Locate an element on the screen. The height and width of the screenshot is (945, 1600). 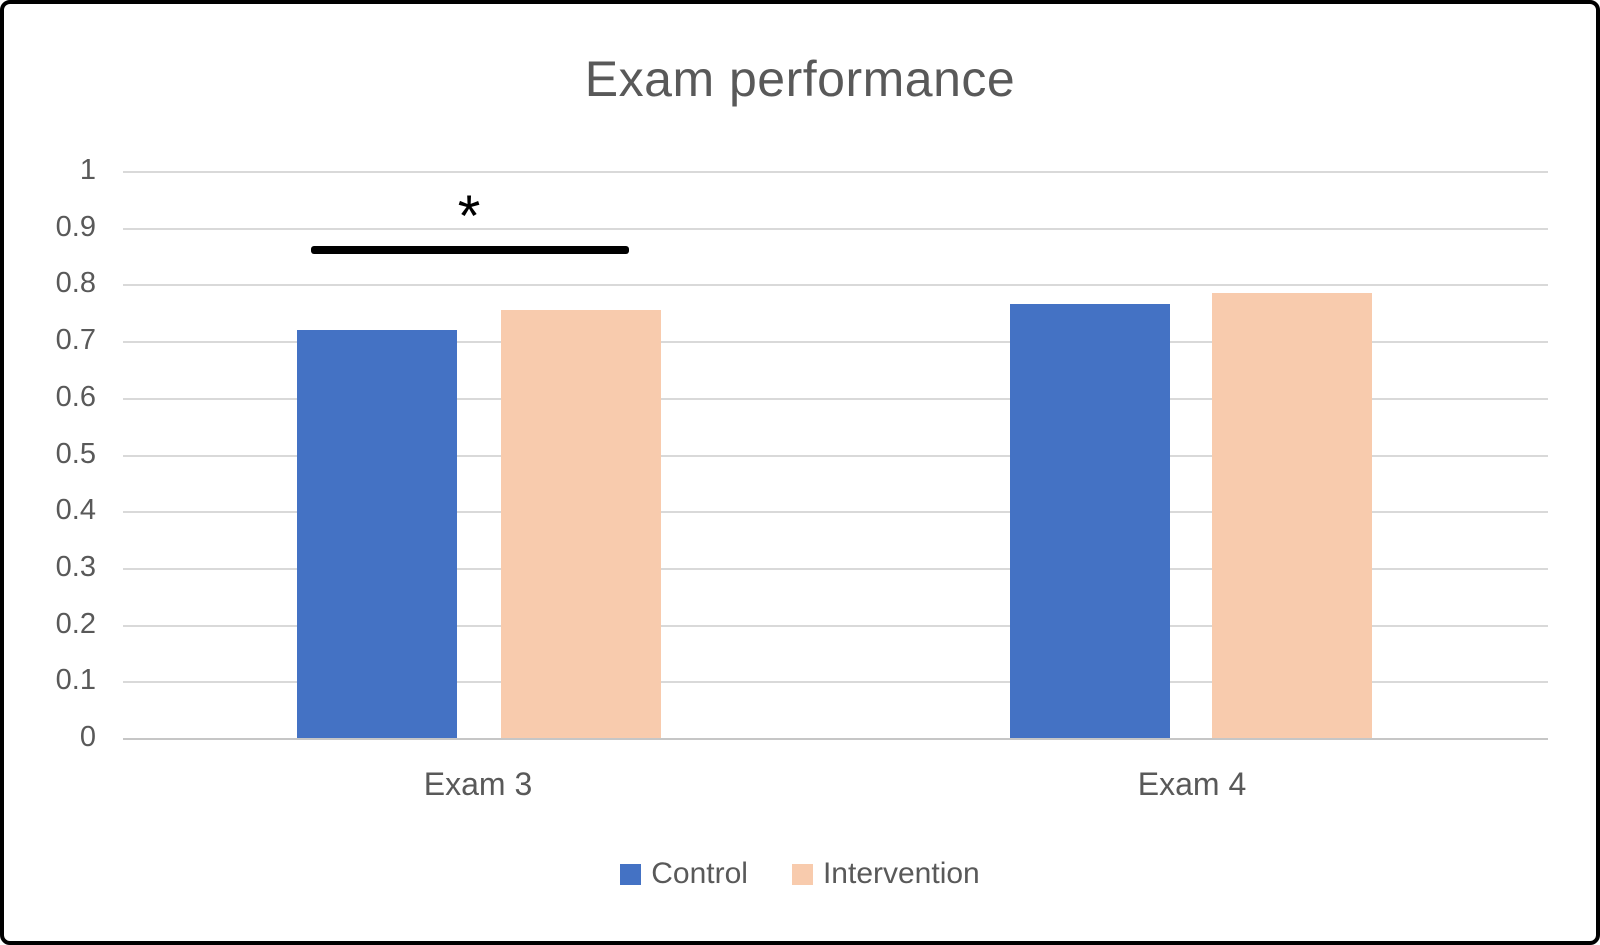
significance-bracket-line is located at coordinates (470, 250).